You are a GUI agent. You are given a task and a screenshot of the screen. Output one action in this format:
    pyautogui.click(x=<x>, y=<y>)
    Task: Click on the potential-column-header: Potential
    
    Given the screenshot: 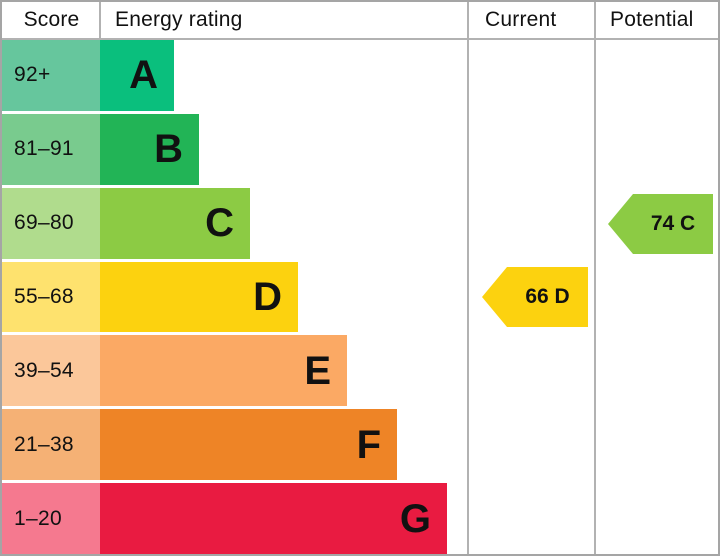 What is the action you would take?
    pyautogui.click(x=652, y=19)
    